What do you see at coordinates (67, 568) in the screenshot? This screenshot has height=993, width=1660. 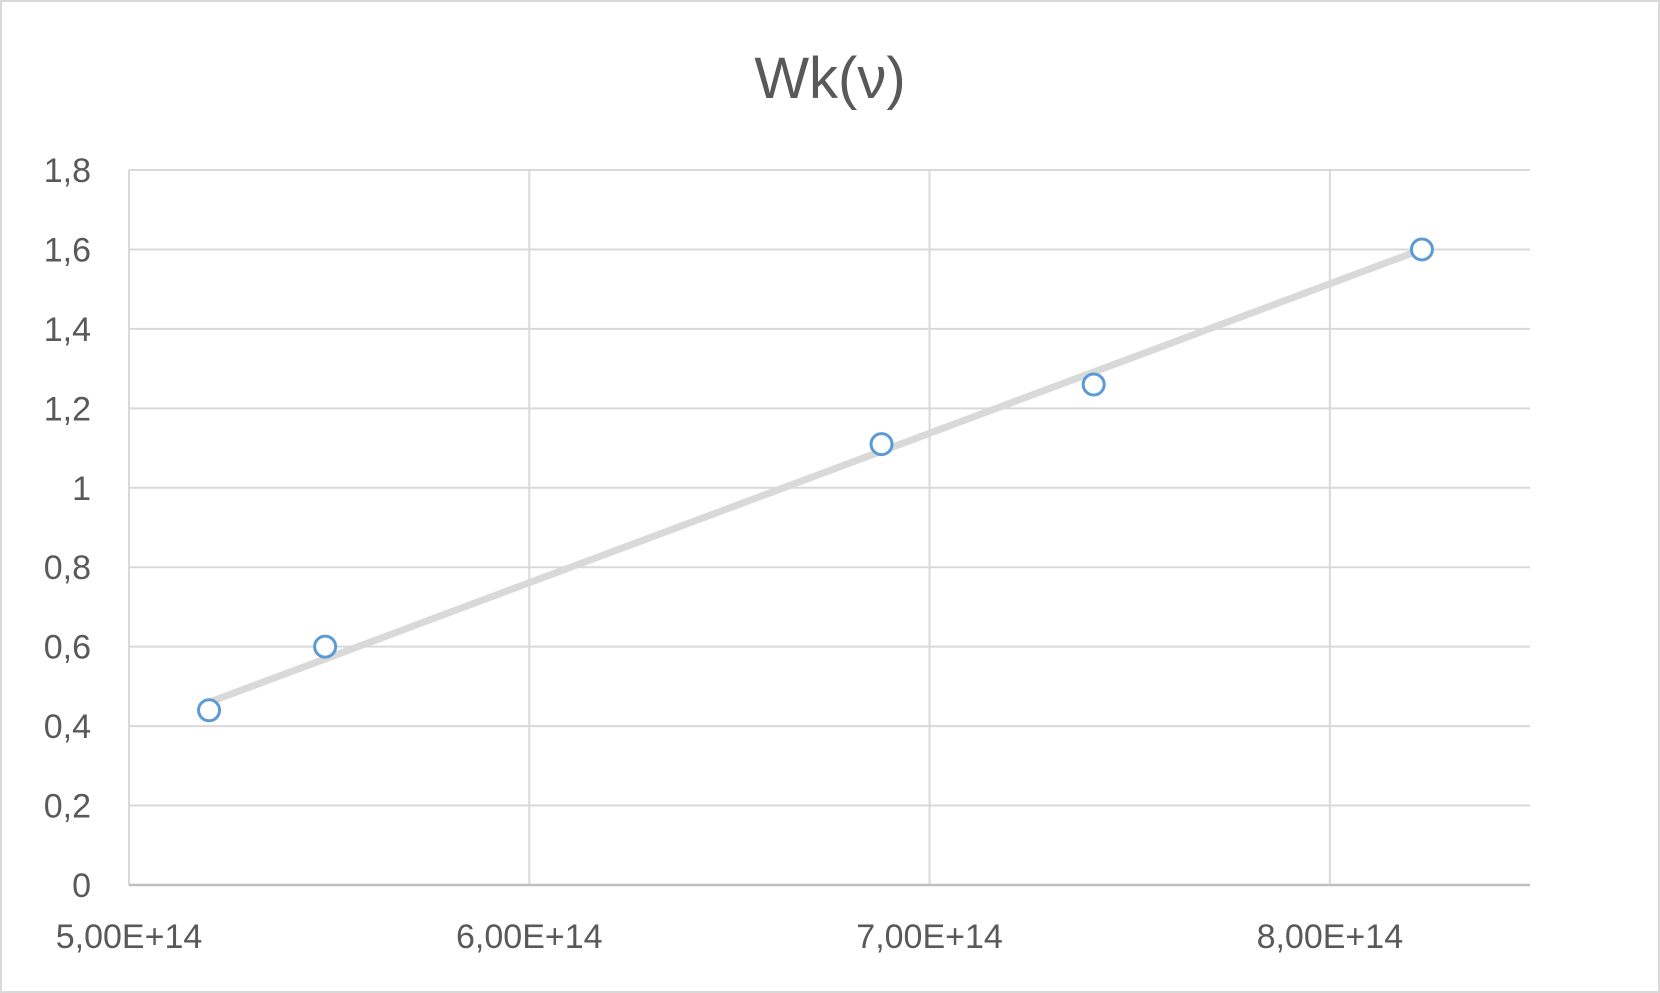 I see `y-tick-label: 0,8` at bounding box center [67, 568].